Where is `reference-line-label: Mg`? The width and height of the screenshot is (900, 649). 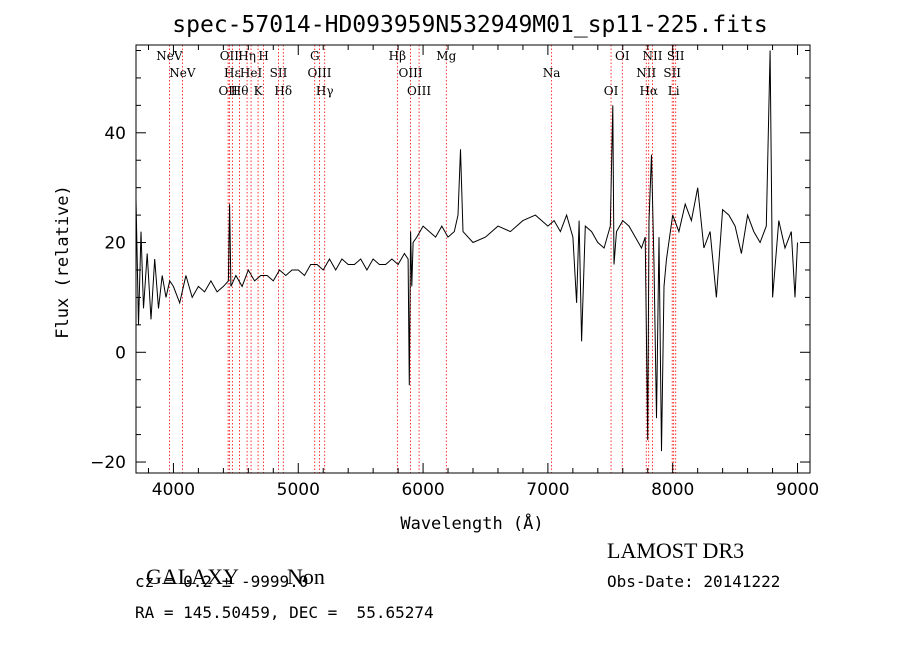
reference-line-label: Mg is located at coordinates (446, 56).